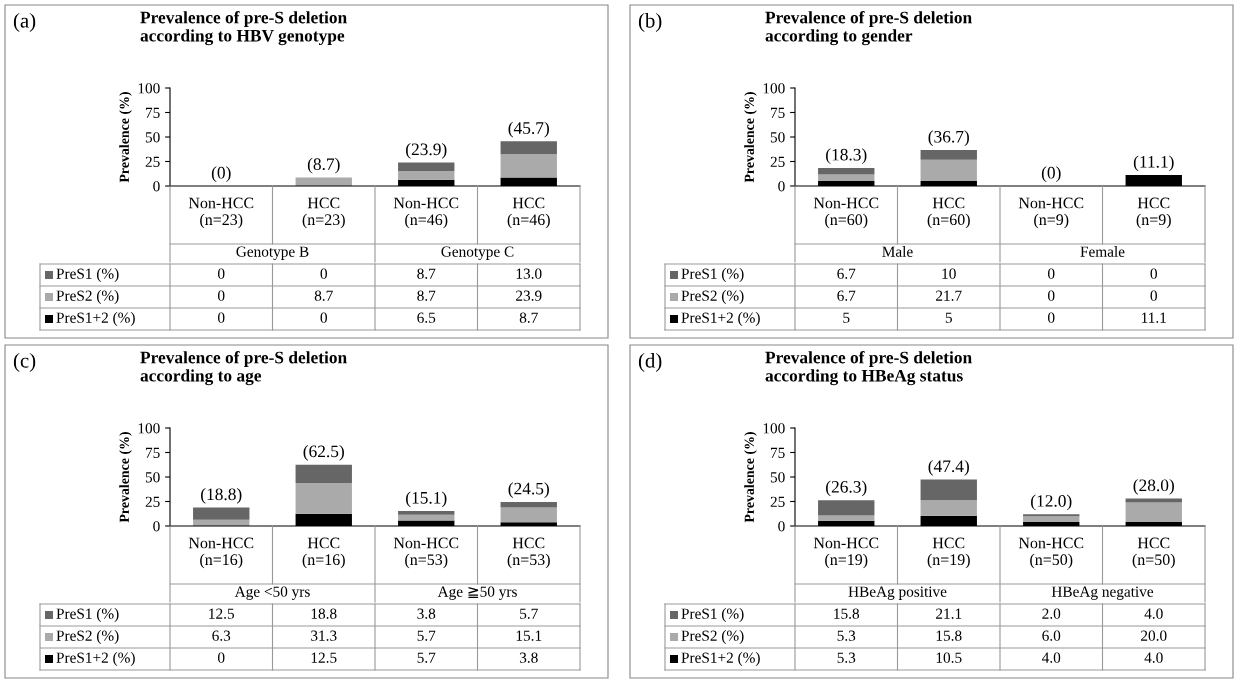 Image resolution: width=1238 pixels, height=684 pixels. What do you see at coordinates (324, 635) in the screenshot?
I see `data-label: 31.3` at bounding box center [324, 635].